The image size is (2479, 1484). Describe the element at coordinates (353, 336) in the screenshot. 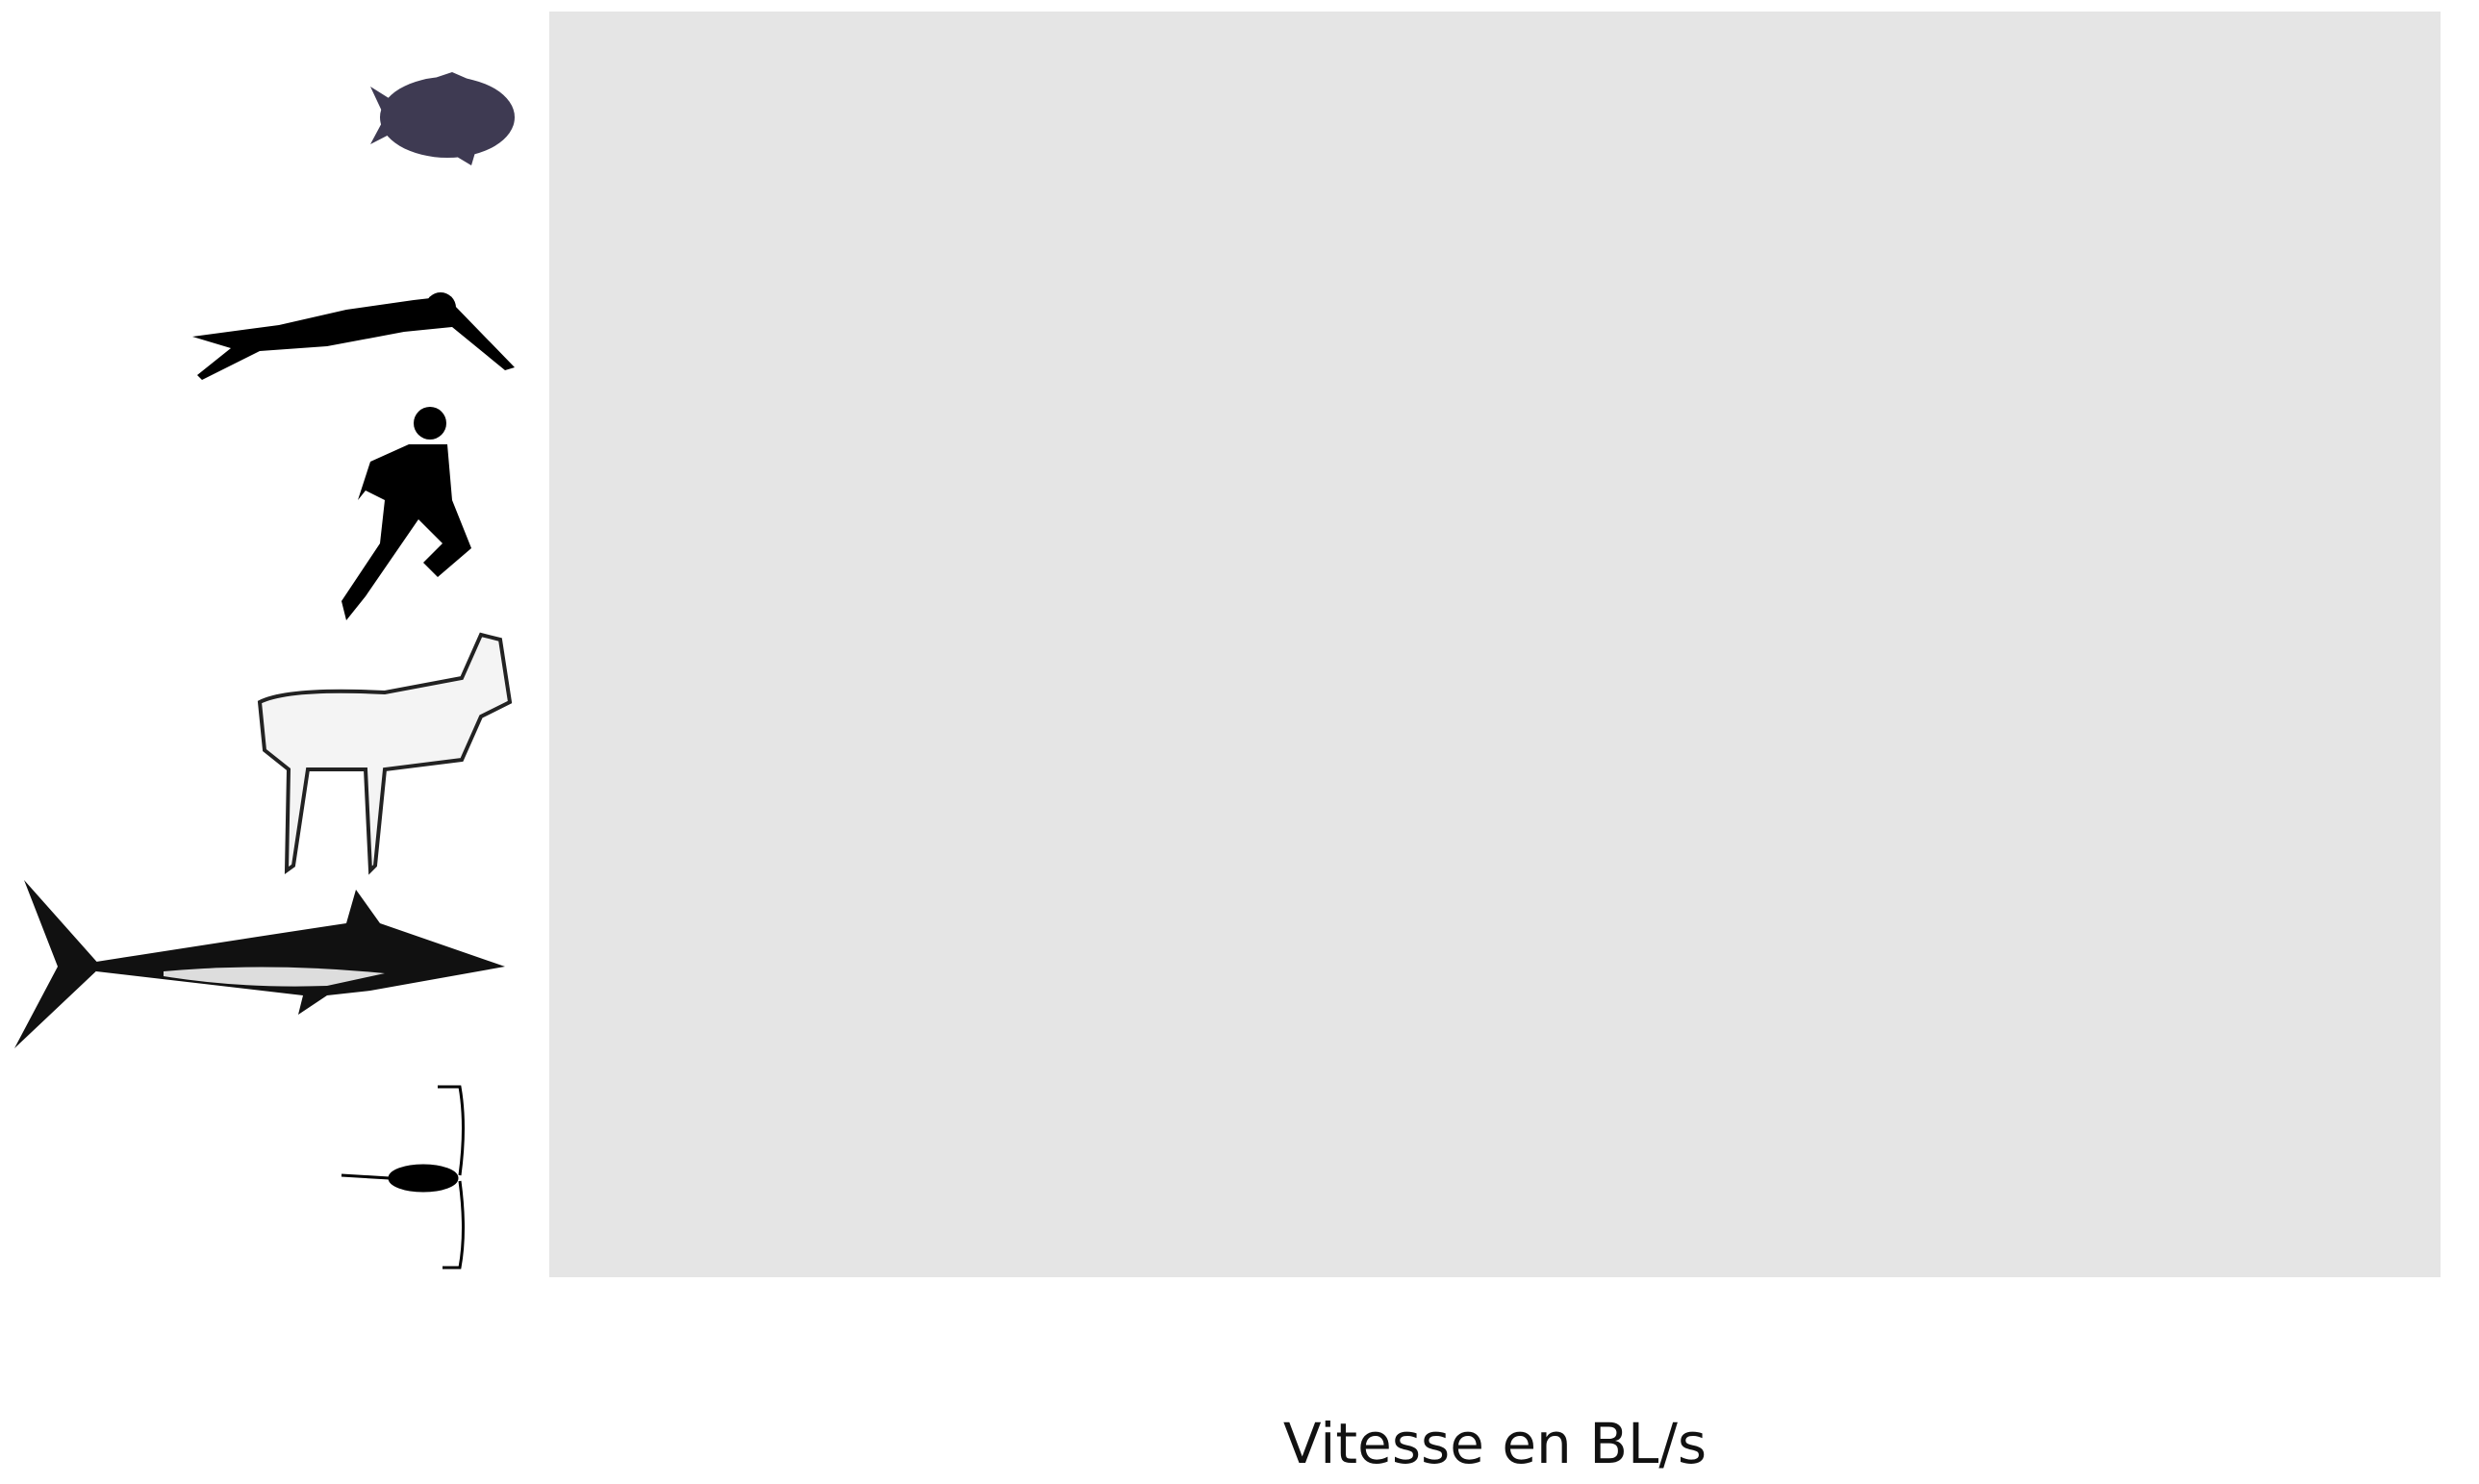

I see `icon-swimmer` at that location.